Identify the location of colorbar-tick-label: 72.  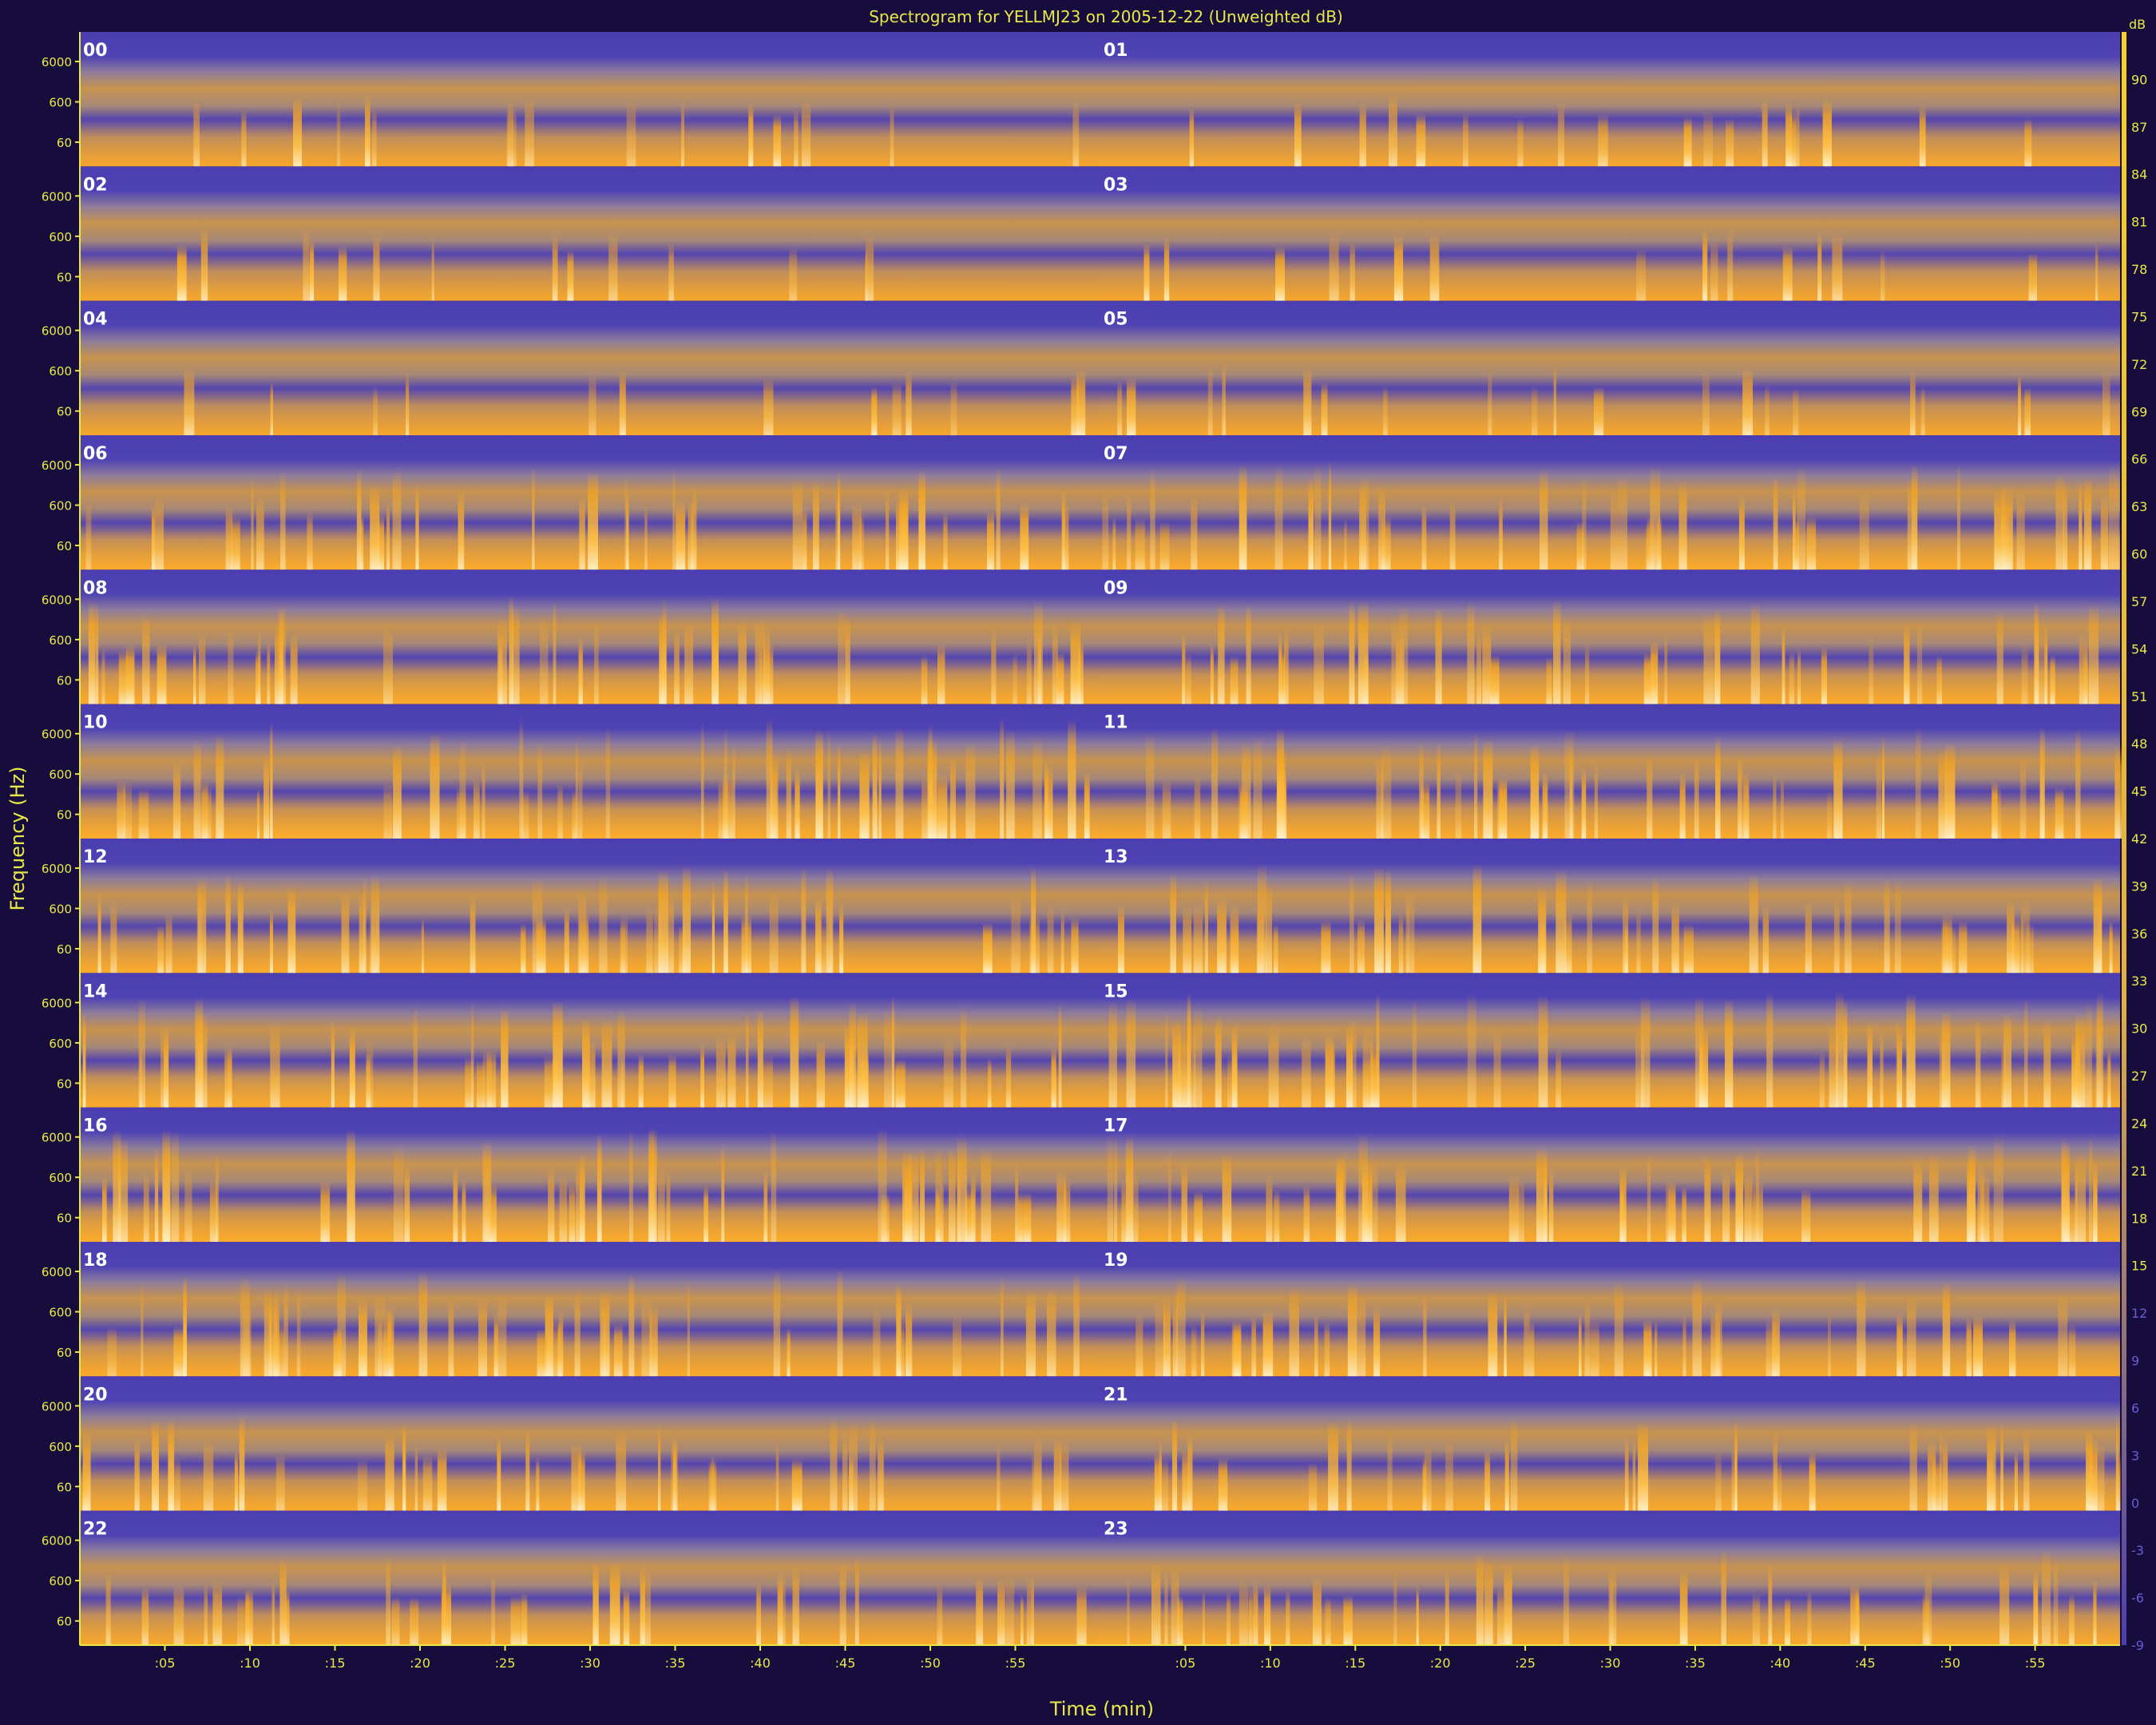
(2139, 365).